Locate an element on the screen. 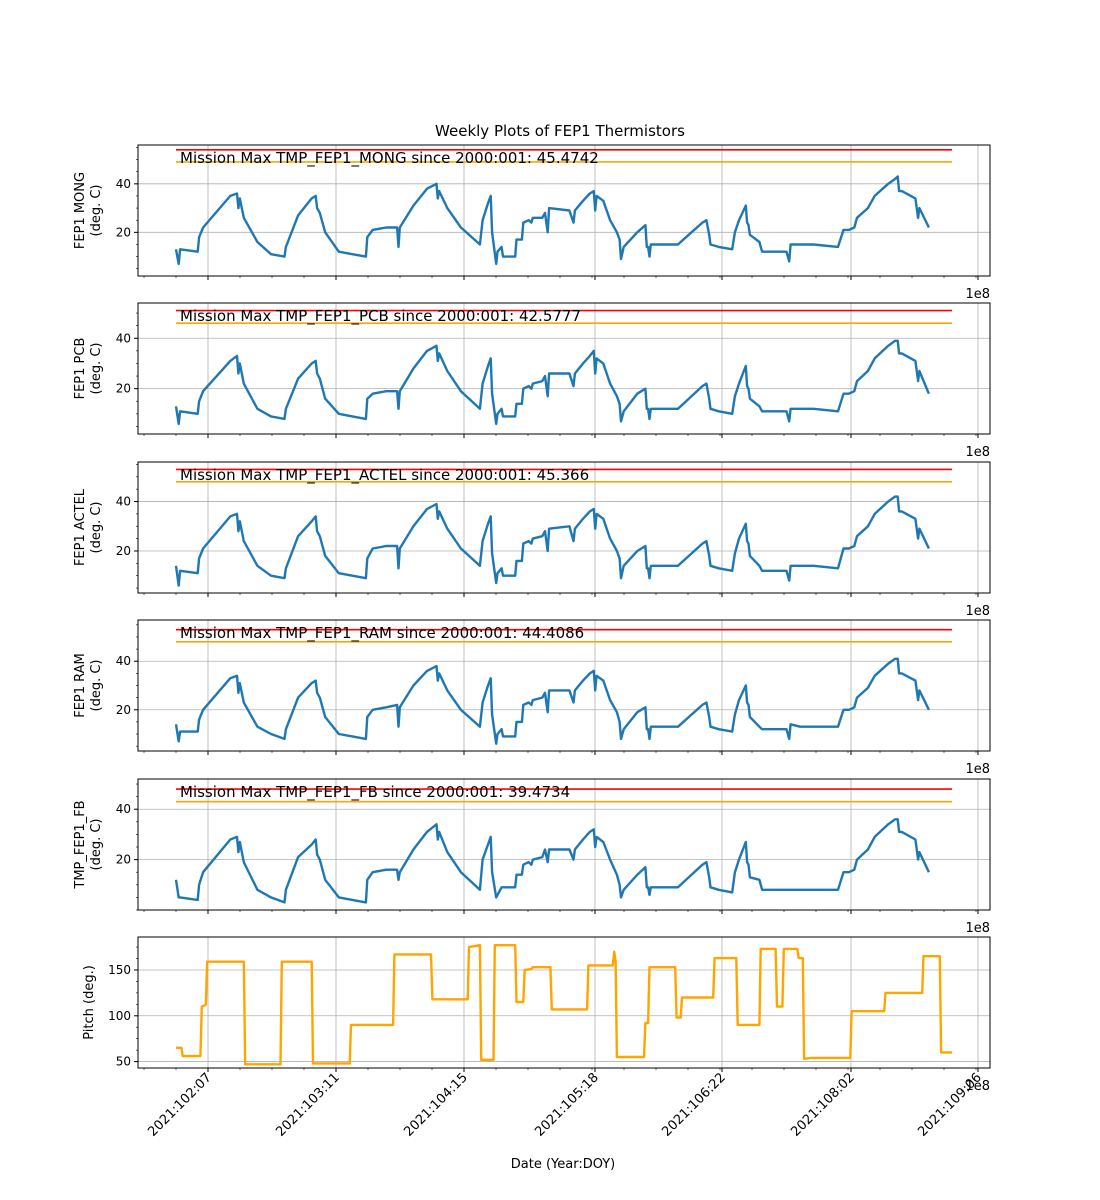  y-tick-label: 50 is located at coordinates (123, 1062).